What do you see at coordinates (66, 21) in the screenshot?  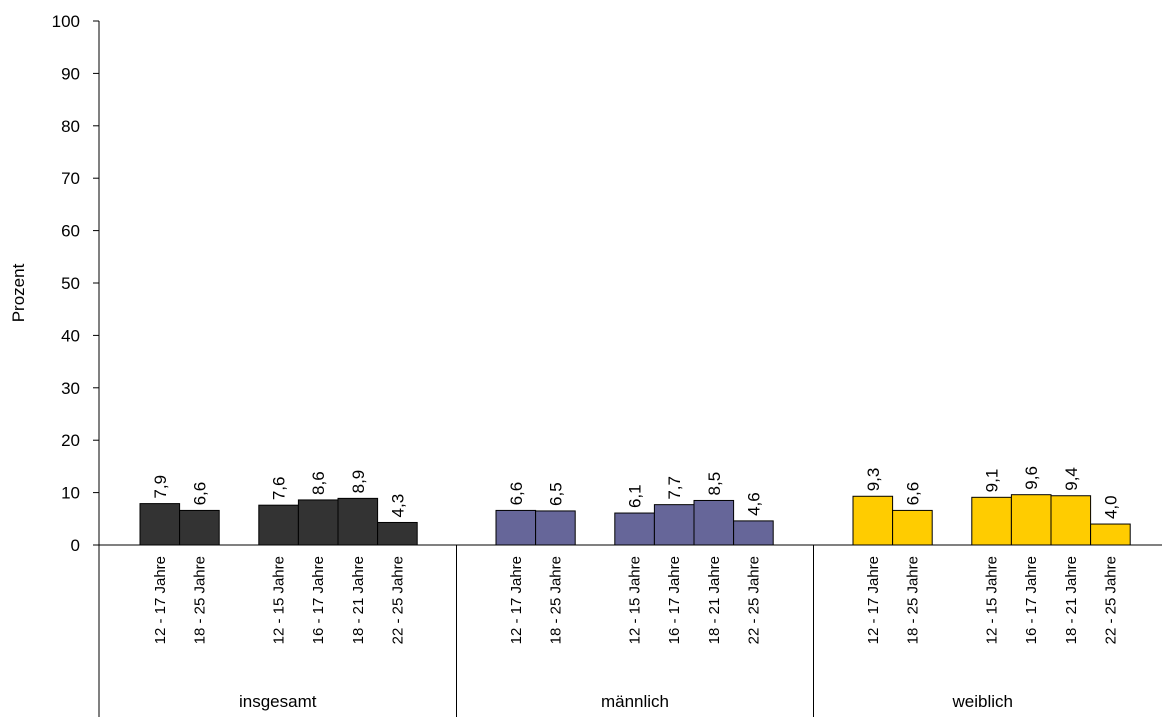 I see `y-tick-label: 100` at bounding box center [66, 21].